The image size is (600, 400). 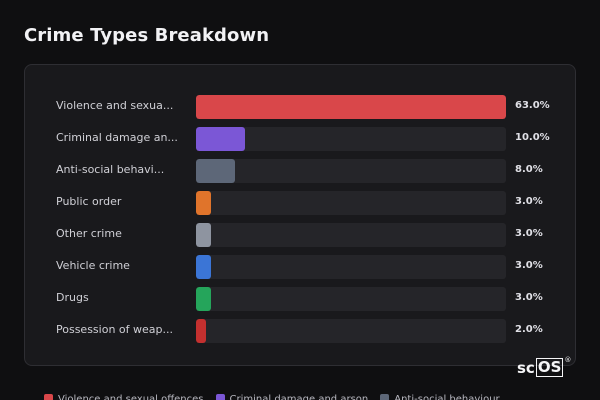 What do you see at coordinates (89, 201) in the screenshot?
I see `bar-label: Public order` at bounding box center [89, 201].